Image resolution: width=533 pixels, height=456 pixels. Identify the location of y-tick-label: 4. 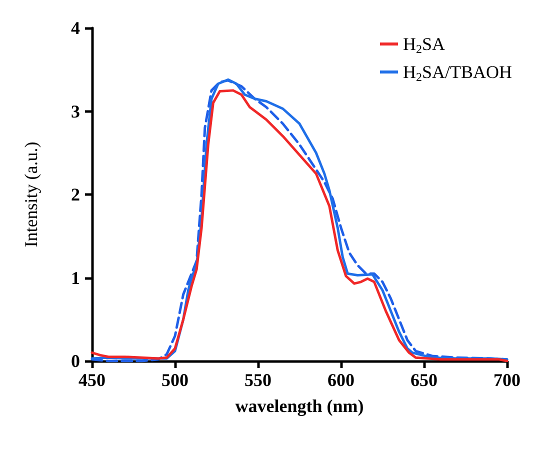
(75, 28).